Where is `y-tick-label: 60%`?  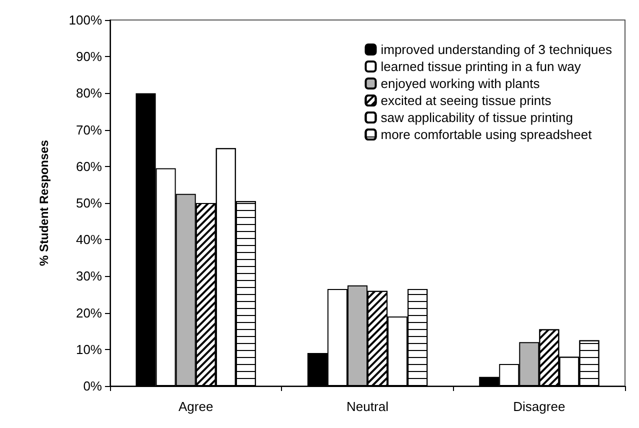 y-tick-label: 60% is located at coordinates (89, 166).